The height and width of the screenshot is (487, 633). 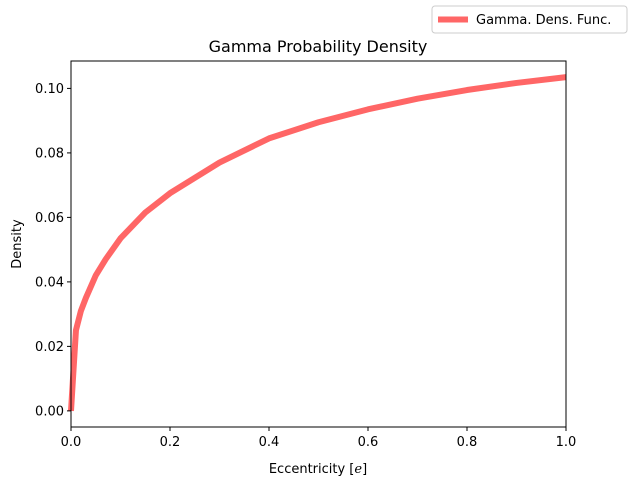 I want to click on legend: Gamma. Dens. Func., so click(x=529, y=19).